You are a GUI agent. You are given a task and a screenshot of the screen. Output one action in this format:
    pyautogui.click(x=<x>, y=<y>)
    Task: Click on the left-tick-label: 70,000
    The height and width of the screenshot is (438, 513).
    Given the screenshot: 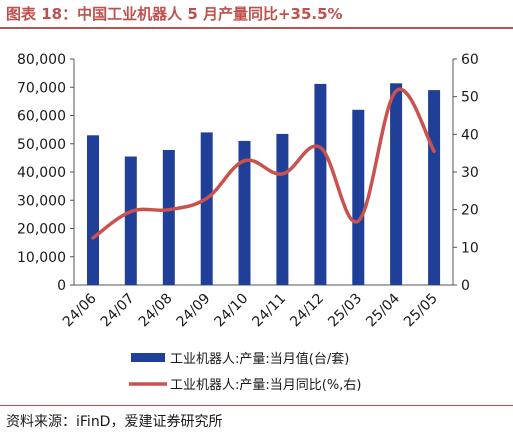 What is the action you would take?
    pyautogui.click(x=41, y=88)
    